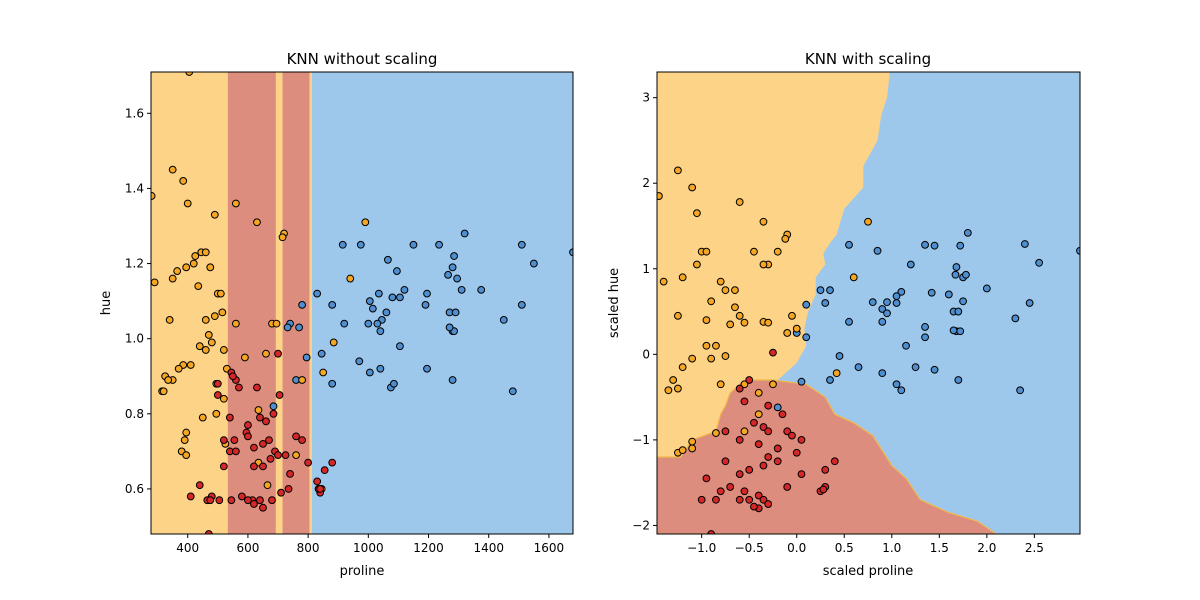 This screenshot has width=1200, height=600. I want to click on y-axis-label: scaled hue, so click(614, 303).